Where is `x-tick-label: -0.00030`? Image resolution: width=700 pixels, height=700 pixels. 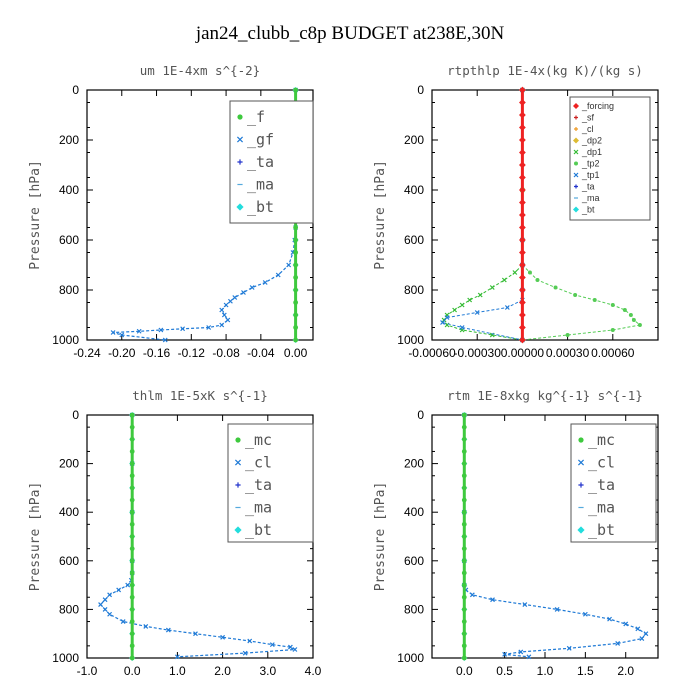 x-tick-label: -0.00030 is located at coordinates (478, 353).